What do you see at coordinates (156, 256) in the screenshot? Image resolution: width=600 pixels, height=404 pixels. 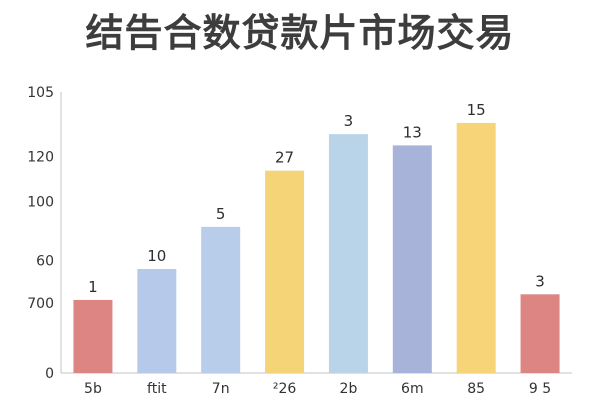 I see `data-label: 10` at bounding box center [156, 256].